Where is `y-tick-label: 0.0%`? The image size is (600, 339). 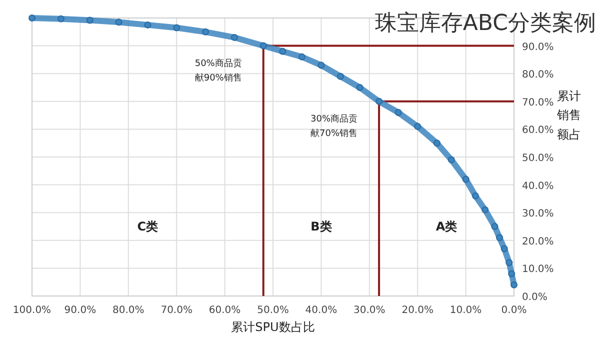
y-tick-label: 0.0% is located at coordinates (535, 297).